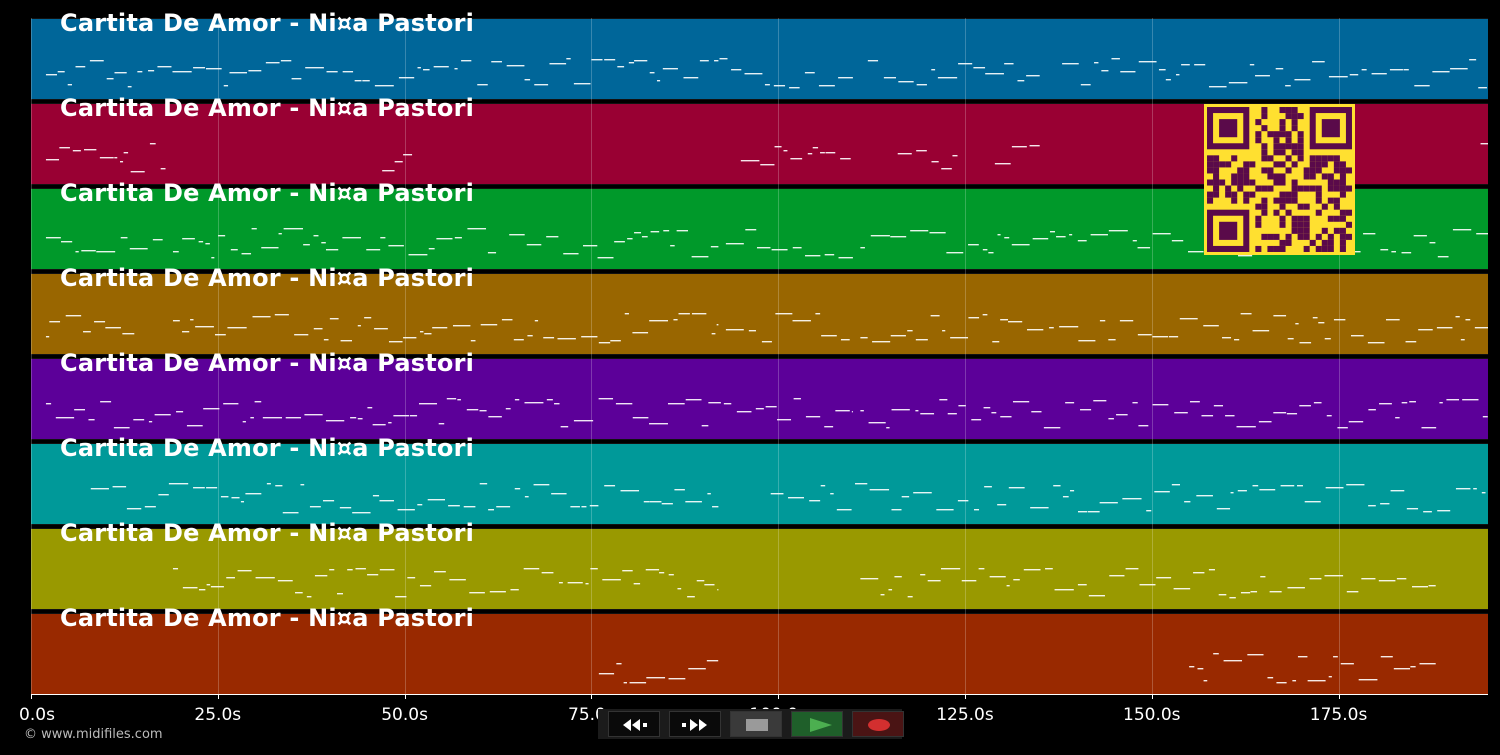 This screenshot has width=1500, height=755. Describe the element at coordinates (759, 694) in the screenshot. I see `time-axis` at that location.